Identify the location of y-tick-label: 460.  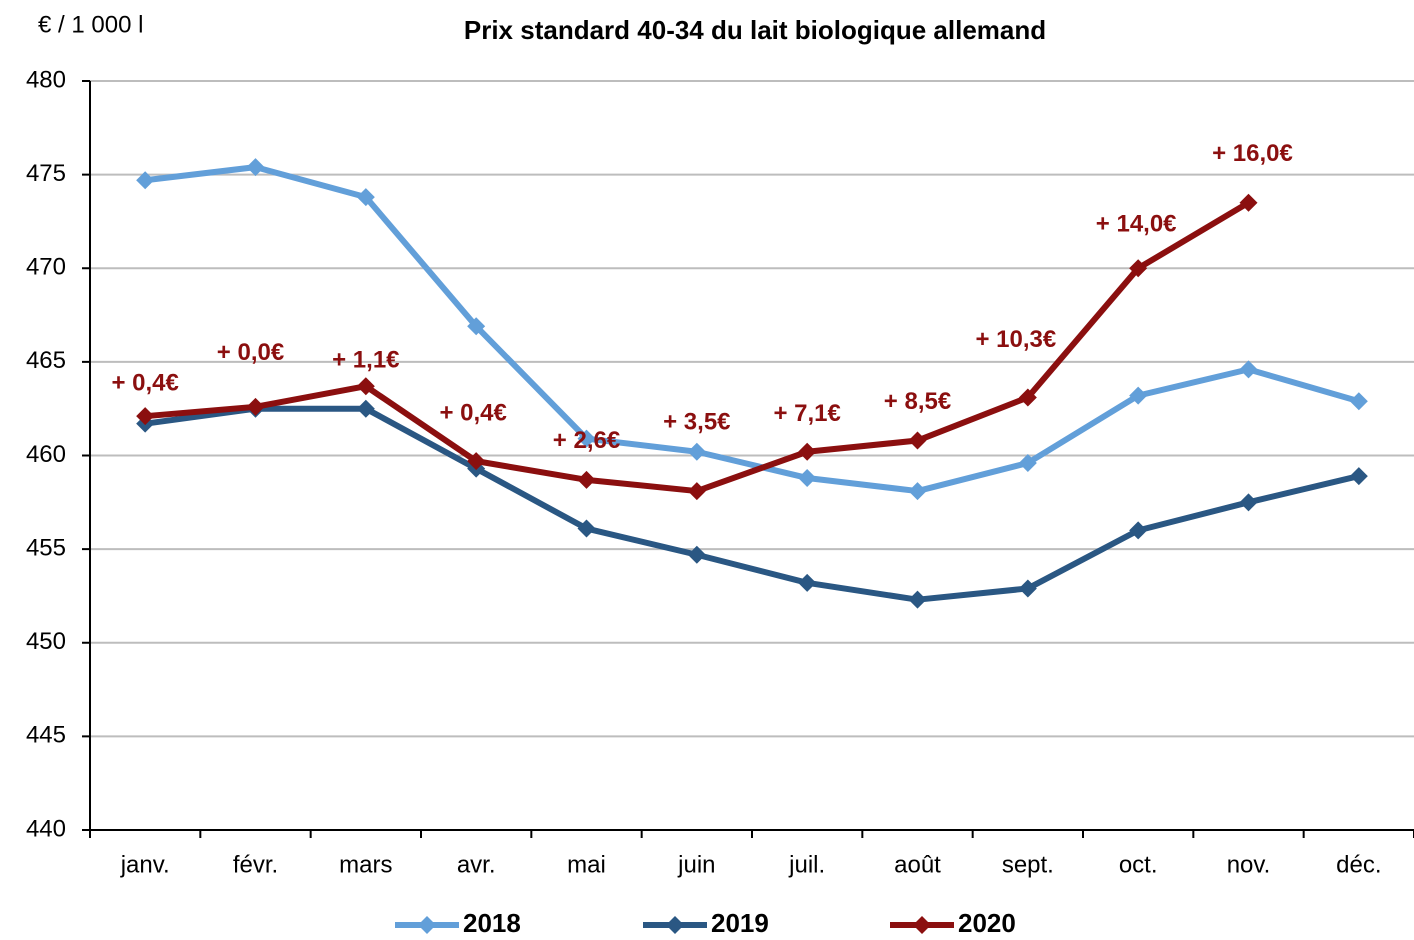
(46, 454).